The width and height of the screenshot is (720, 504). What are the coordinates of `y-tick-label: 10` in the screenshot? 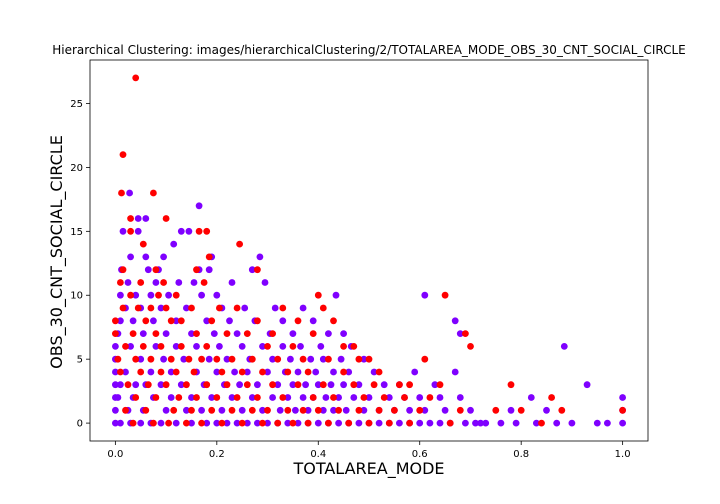 It's located at (76, 296).